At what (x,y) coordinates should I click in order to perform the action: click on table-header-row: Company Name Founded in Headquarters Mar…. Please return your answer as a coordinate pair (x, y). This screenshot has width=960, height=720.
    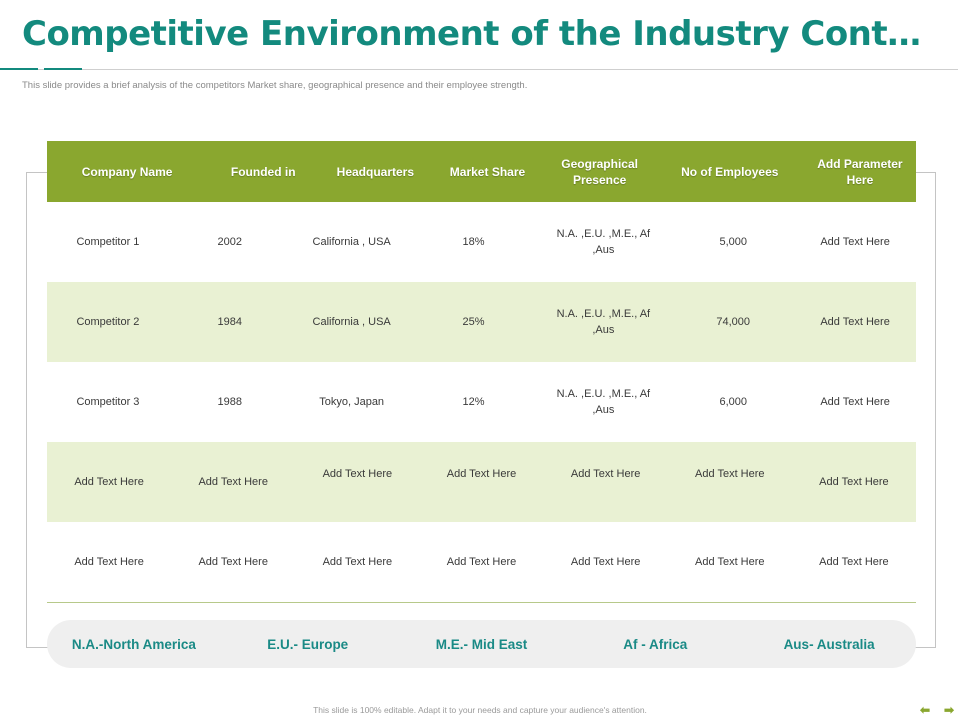
    Looking at the image, I should click on (481, 171).